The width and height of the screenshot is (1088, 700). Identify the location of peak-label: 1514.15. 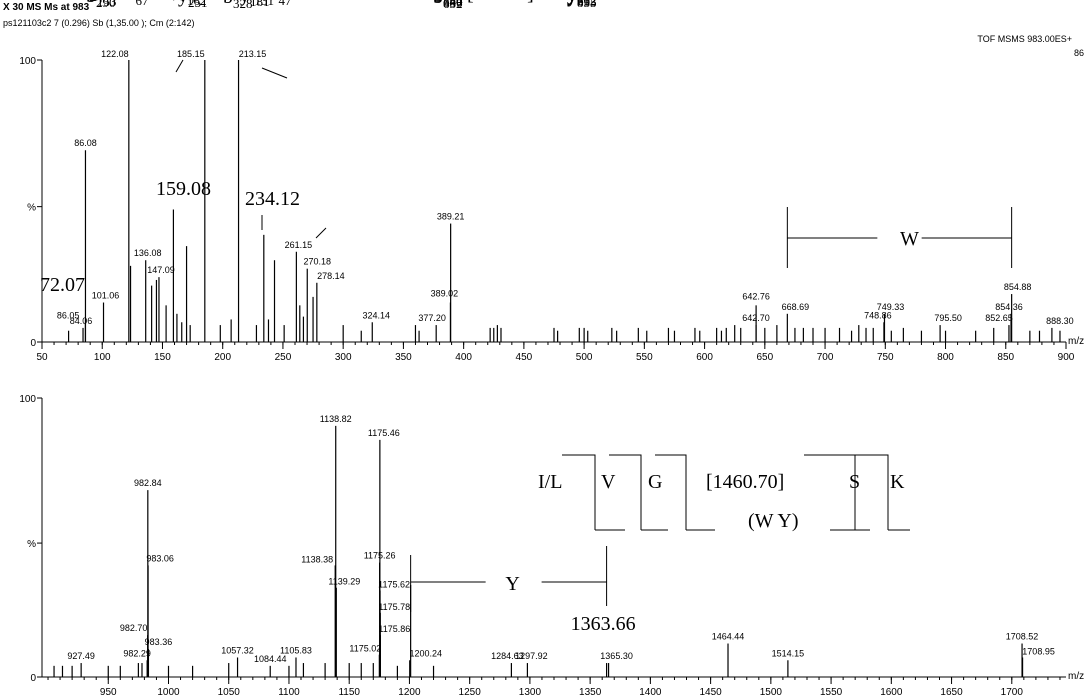
(788, 653).